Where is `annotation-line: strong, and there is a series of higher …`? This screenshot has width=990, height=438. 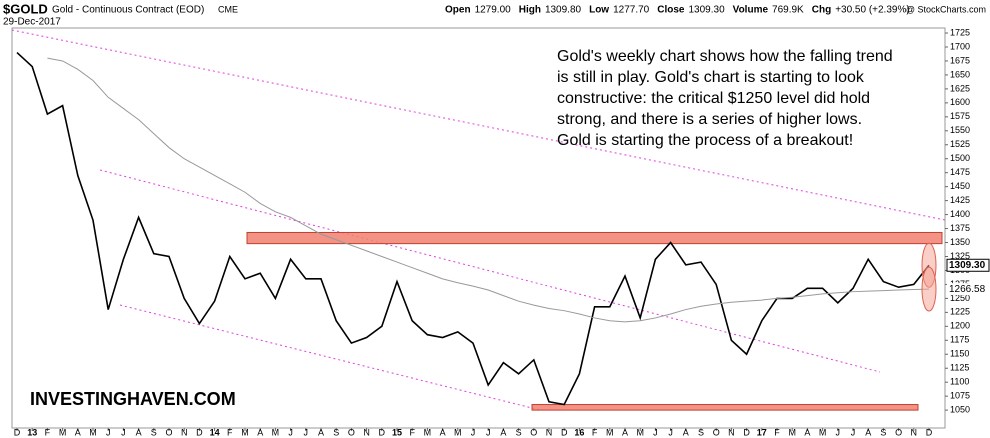
annotation-line: strong, and there is a series of higher … is located at coordinates (709, 119).